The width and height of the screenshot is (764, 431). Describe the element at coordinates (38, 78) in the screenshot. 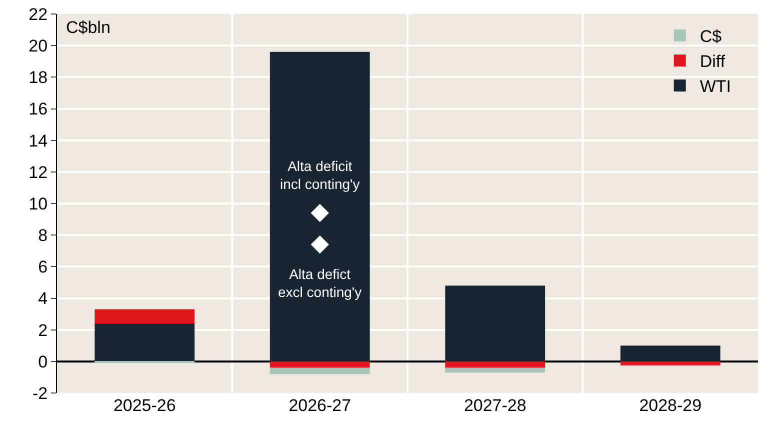

I see `y-tick-label: 18` at that location.